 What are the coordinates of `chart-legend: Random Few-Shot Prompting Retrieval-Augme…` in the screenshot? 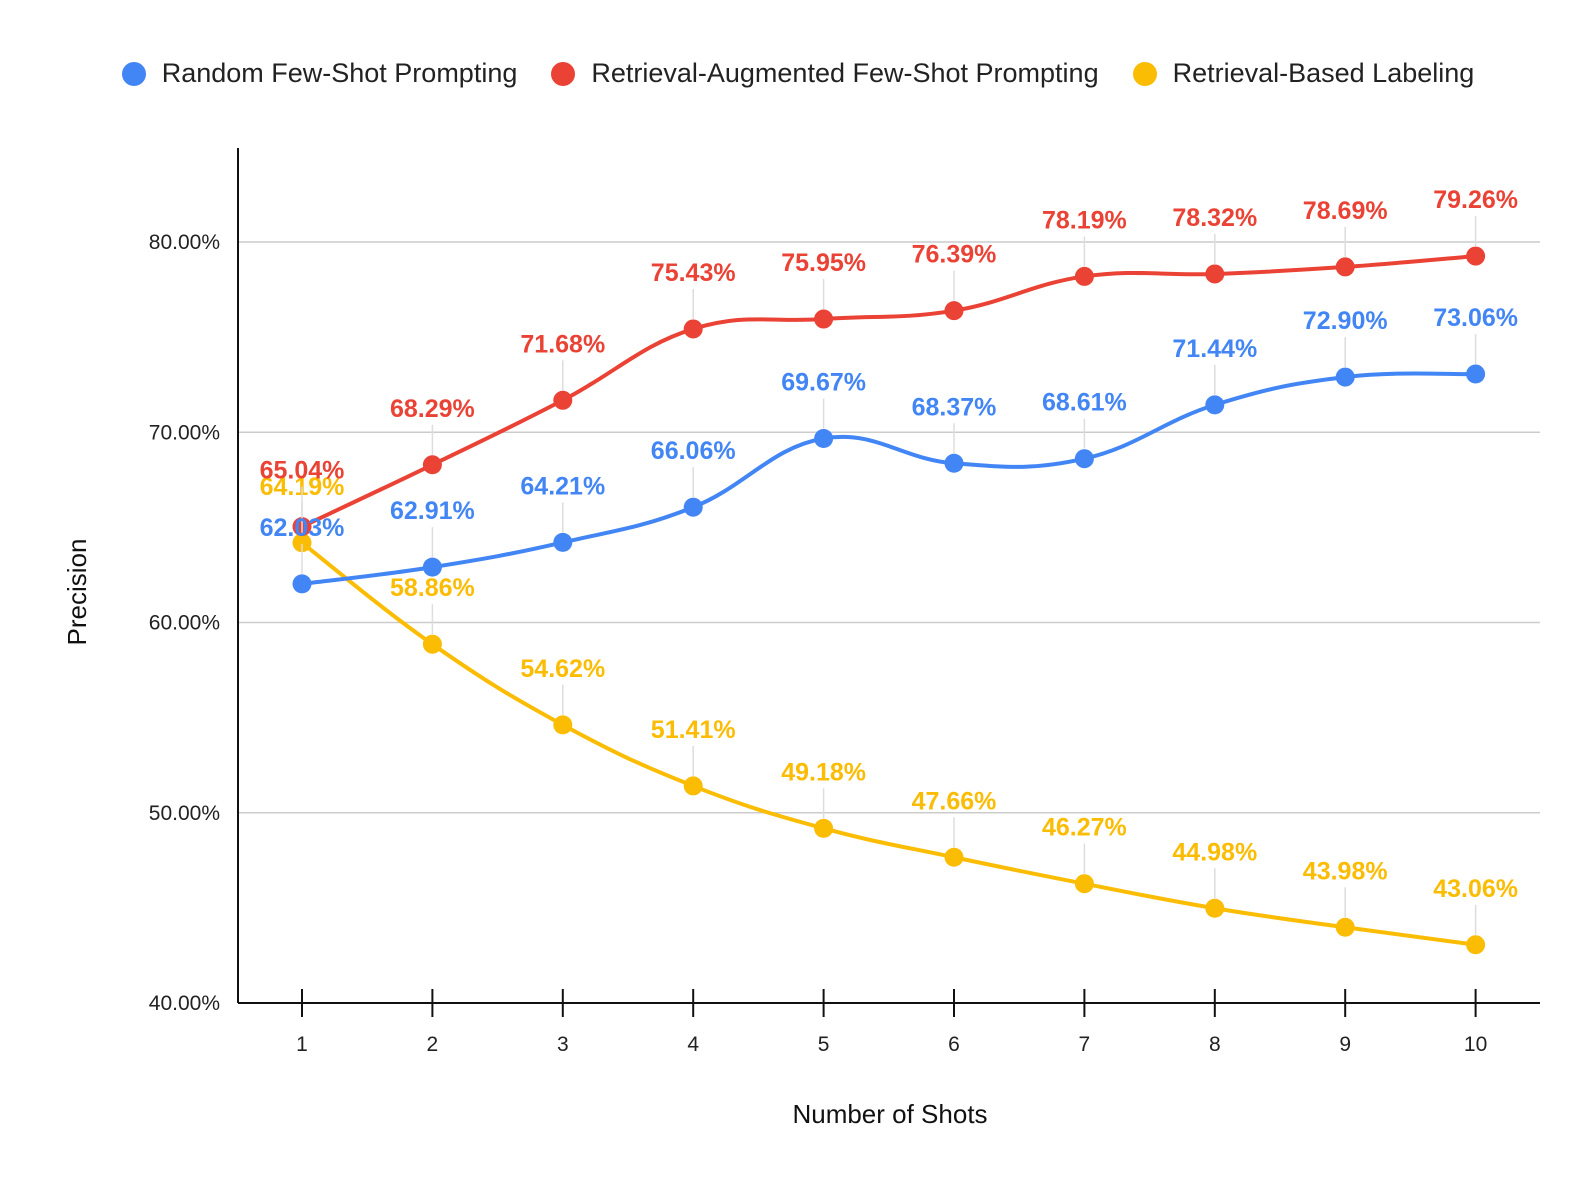 It's located at (798, 73).